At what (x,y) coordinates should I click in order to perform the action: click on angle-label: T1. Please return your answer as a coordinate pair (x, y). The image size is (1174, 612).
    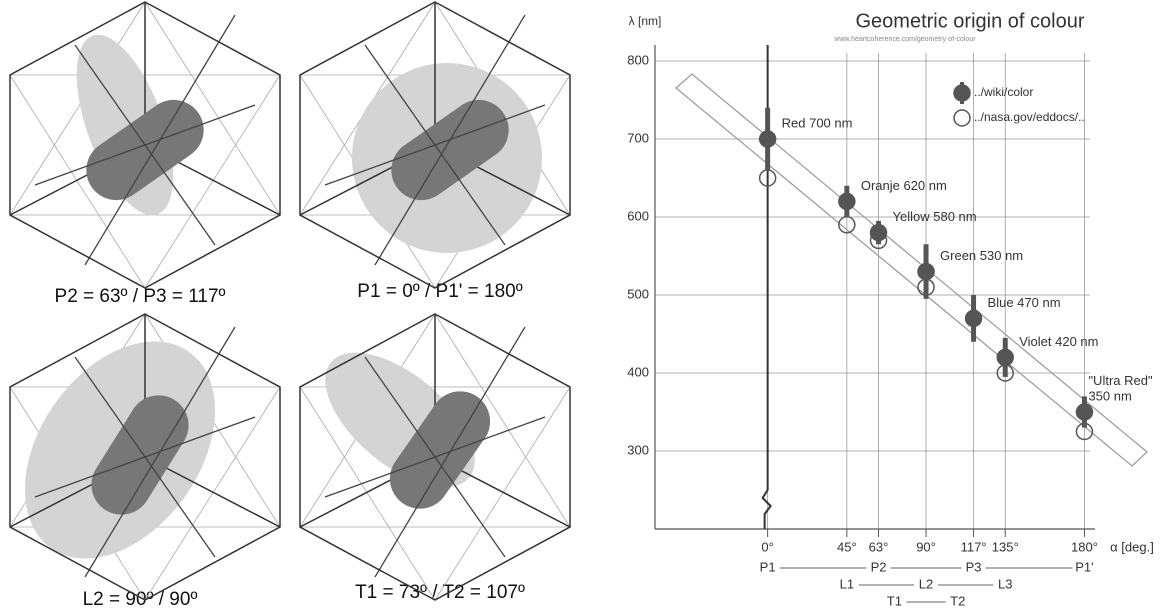
    Looking at the image, I should click on (894, 600).